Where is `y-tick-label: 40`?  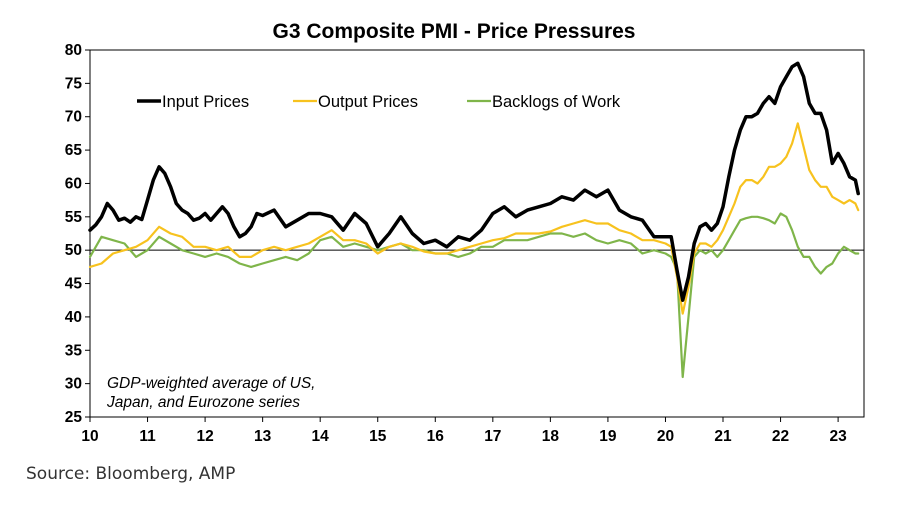 y-tick-label: 40 is located at coordinates (73, 317).